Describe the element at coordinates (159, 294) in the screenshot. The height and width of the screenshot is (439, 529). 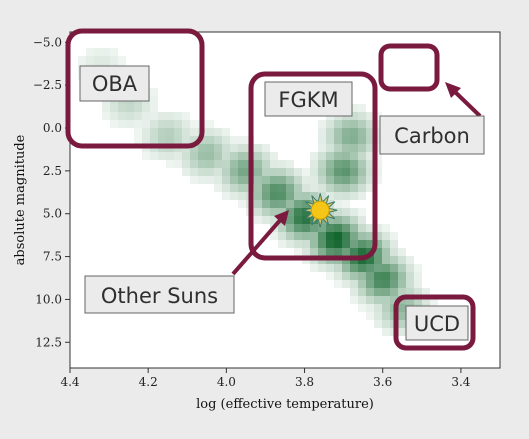
I see `label-other-suns-bg` at that location.